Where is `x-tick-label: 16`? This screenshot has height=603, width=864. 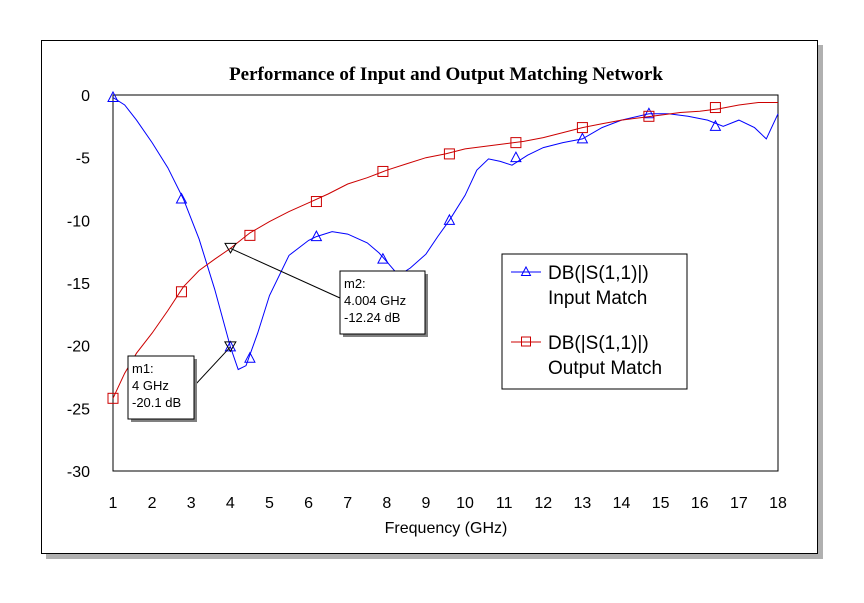
x-tick-label: 16 is located at coordinates (700, 503).